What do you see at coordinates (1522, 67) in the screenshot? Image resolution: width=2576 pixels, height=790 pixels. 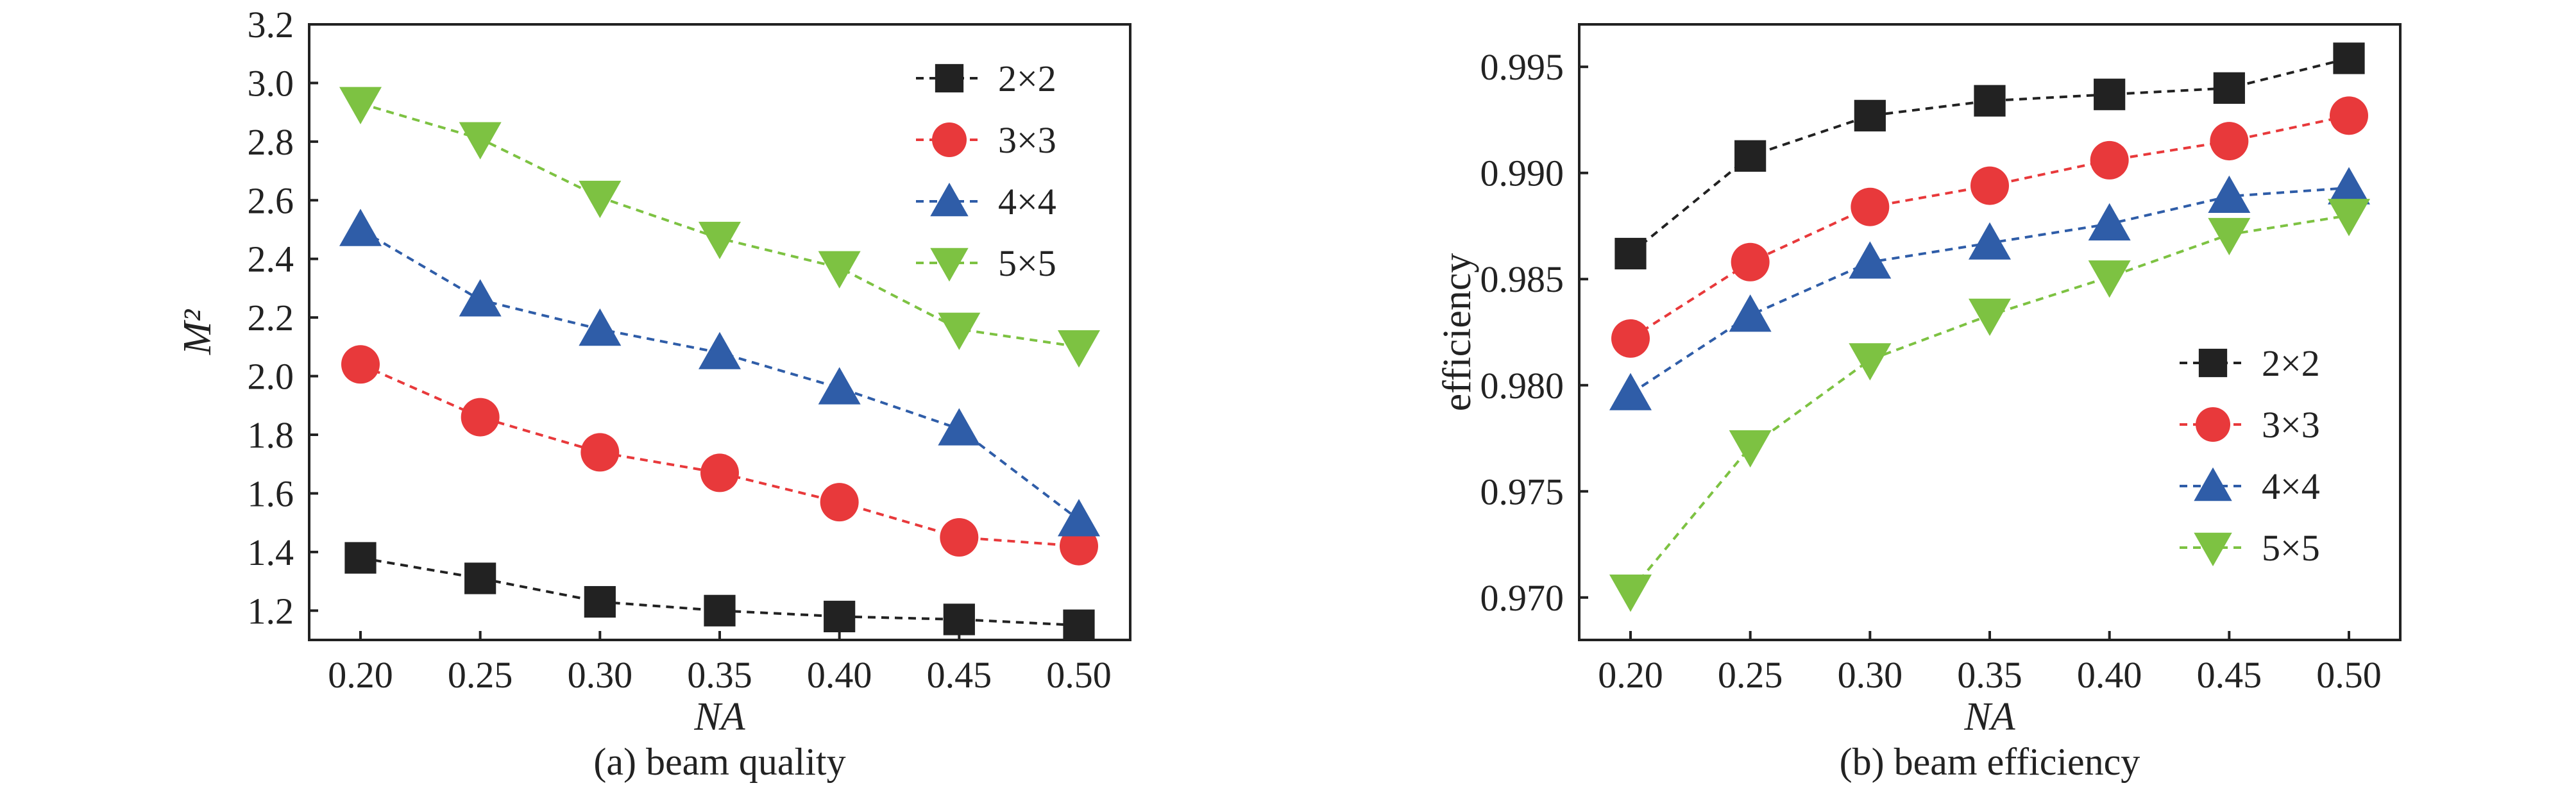 I see `y-tick-label: 0.995` at bounding box center [1522, 67].